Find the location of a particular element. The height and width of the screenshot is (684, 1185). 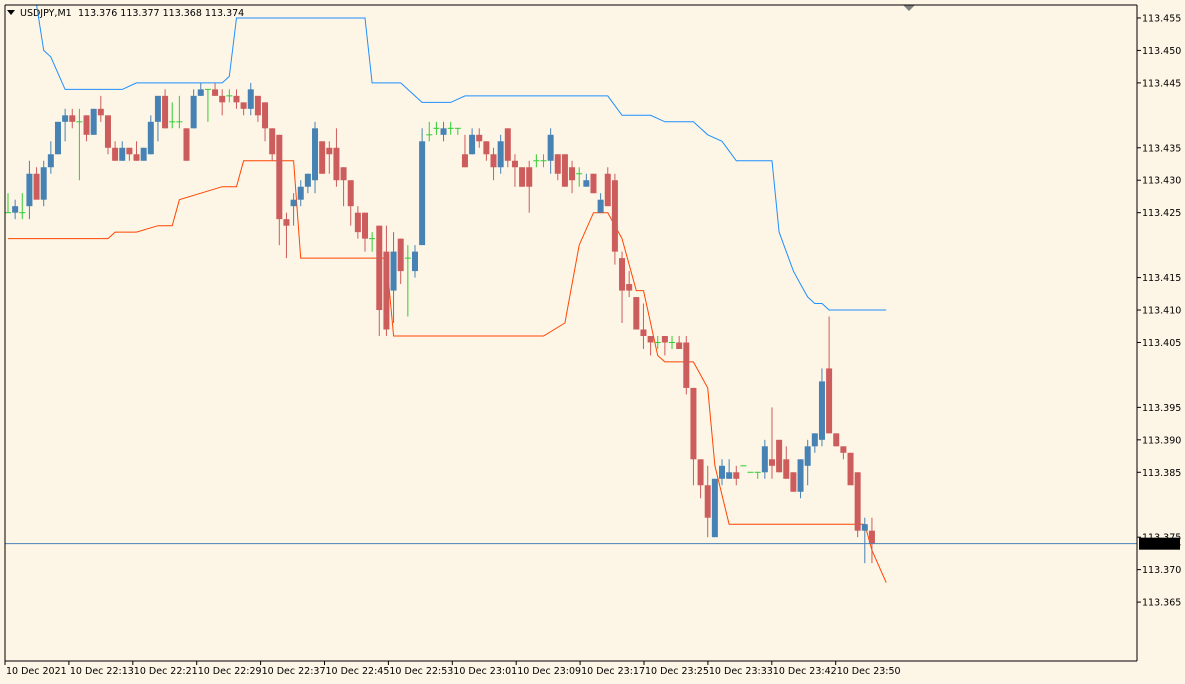

dropdown-triangle-icon is located at coordinates (11, 12).